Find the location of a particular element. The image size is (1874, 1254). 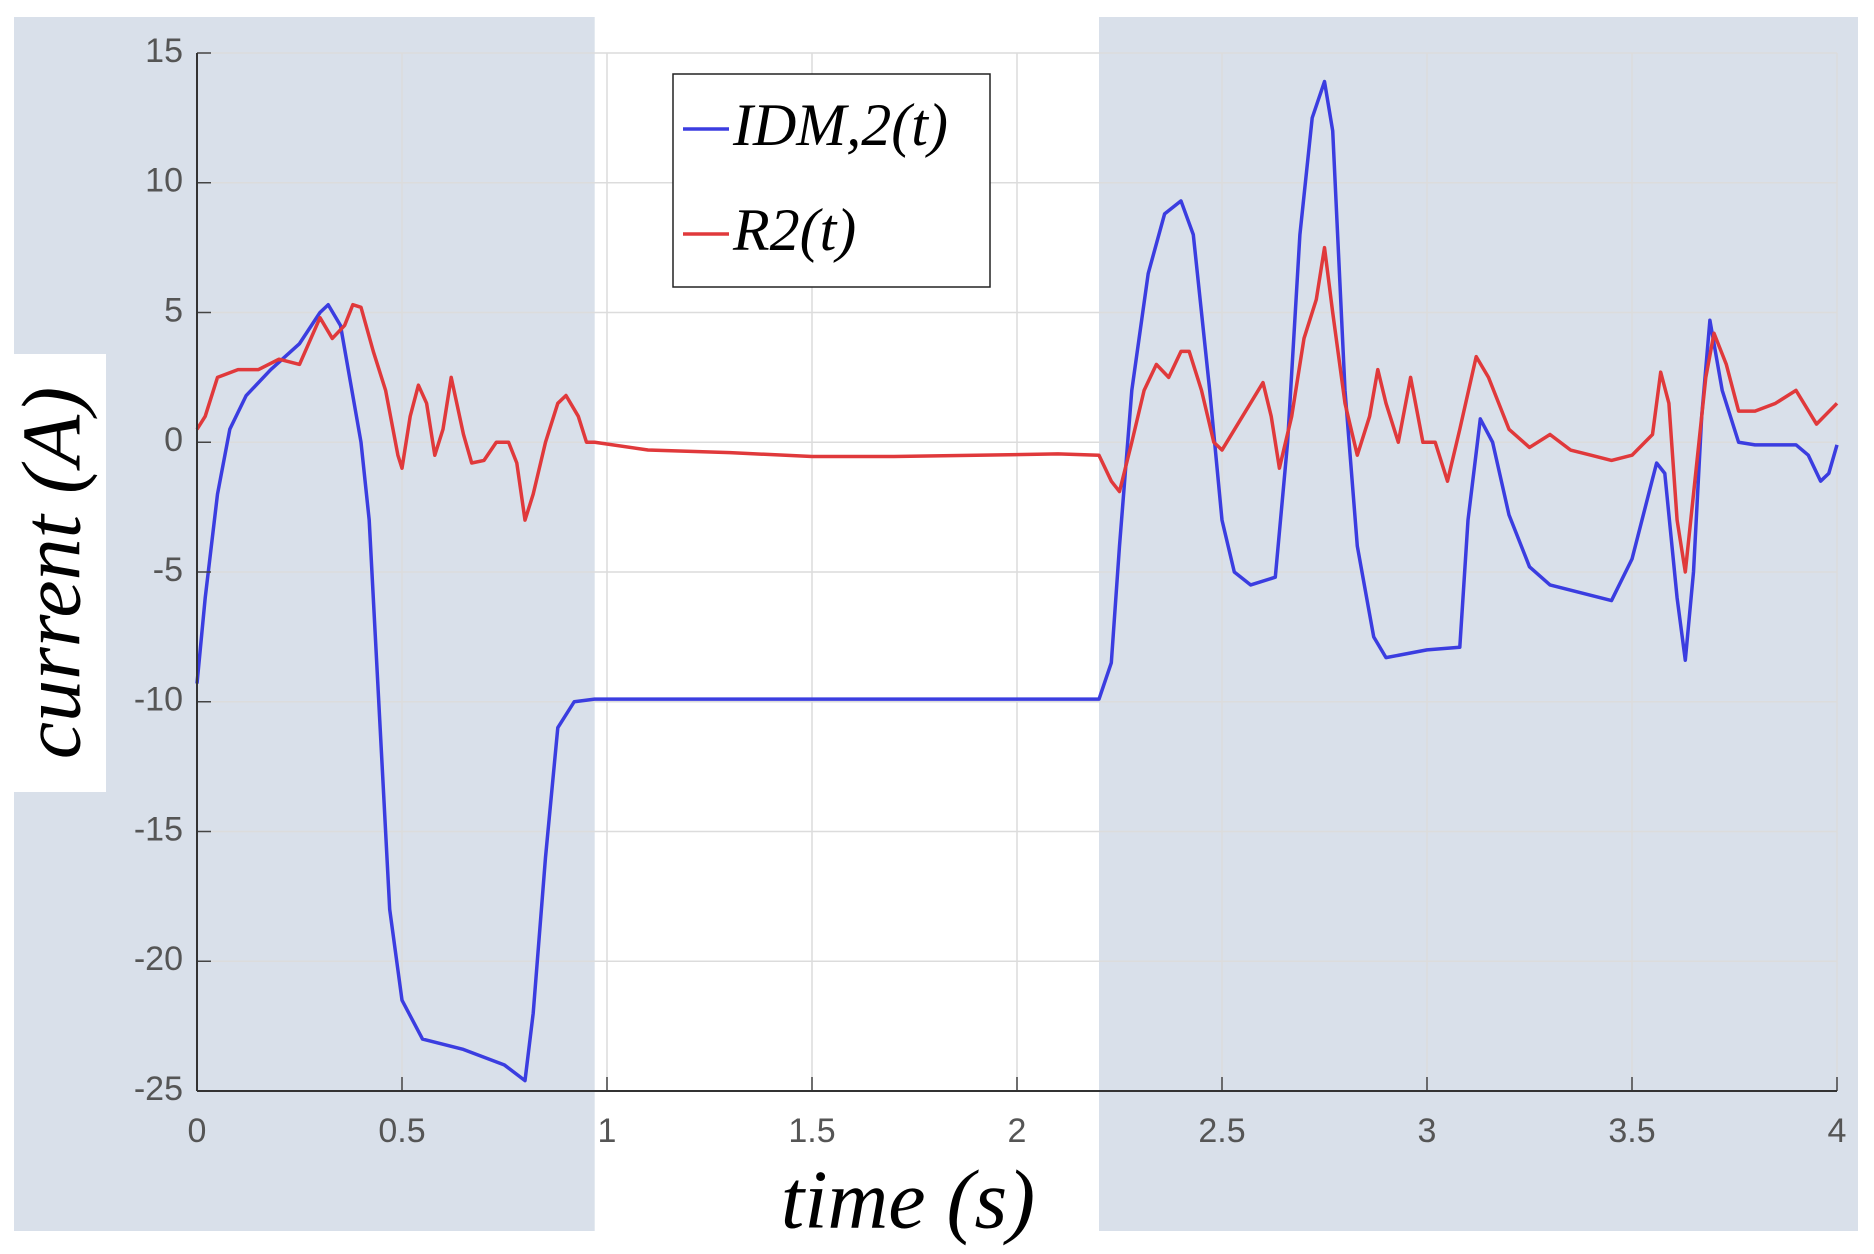

legend: IDM,2(t) R2(t) is located at coordinates (831, 180).